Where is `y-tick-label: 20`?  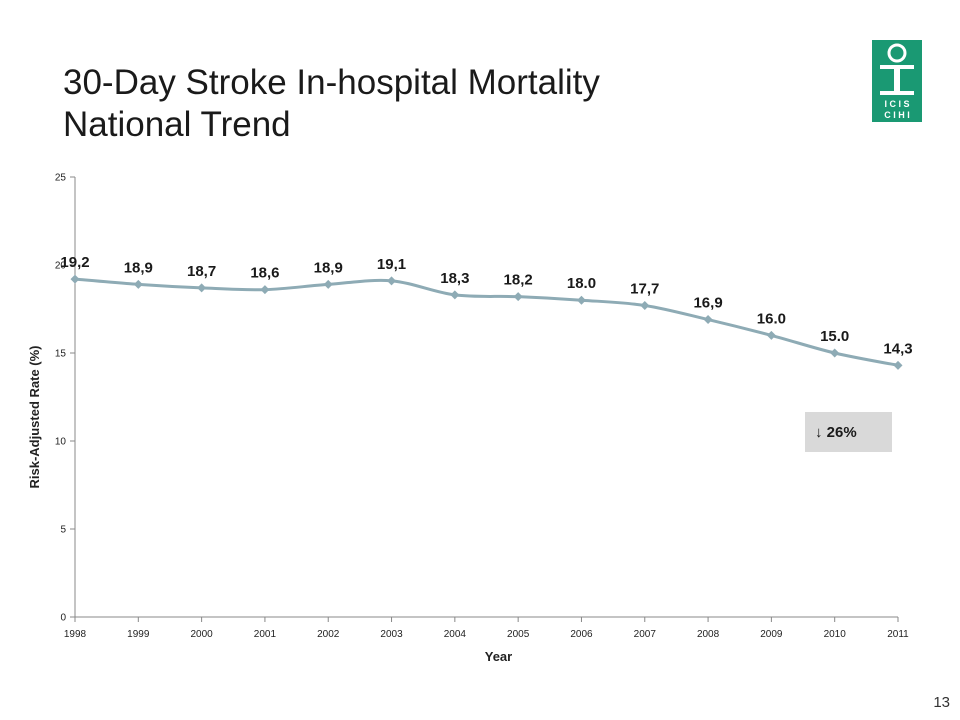
y-tick-label: 20 is located at coordinates (61, 266).